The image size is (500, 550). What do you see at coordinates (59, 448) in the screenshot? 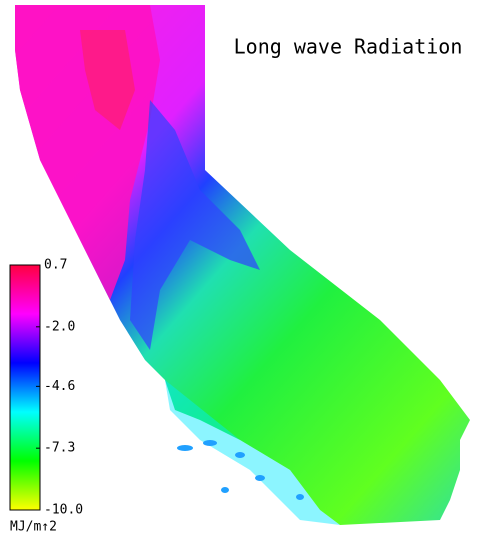
I see `colorbar-tick-label: -7.3` at bounding box center [59, 448].